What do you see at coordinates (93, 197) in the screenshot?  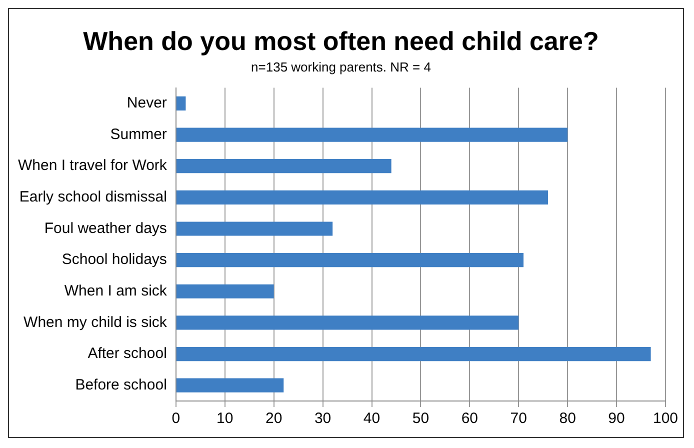 I see `y-tick-label: Early school dismissal` at bounding box center [93, 197].